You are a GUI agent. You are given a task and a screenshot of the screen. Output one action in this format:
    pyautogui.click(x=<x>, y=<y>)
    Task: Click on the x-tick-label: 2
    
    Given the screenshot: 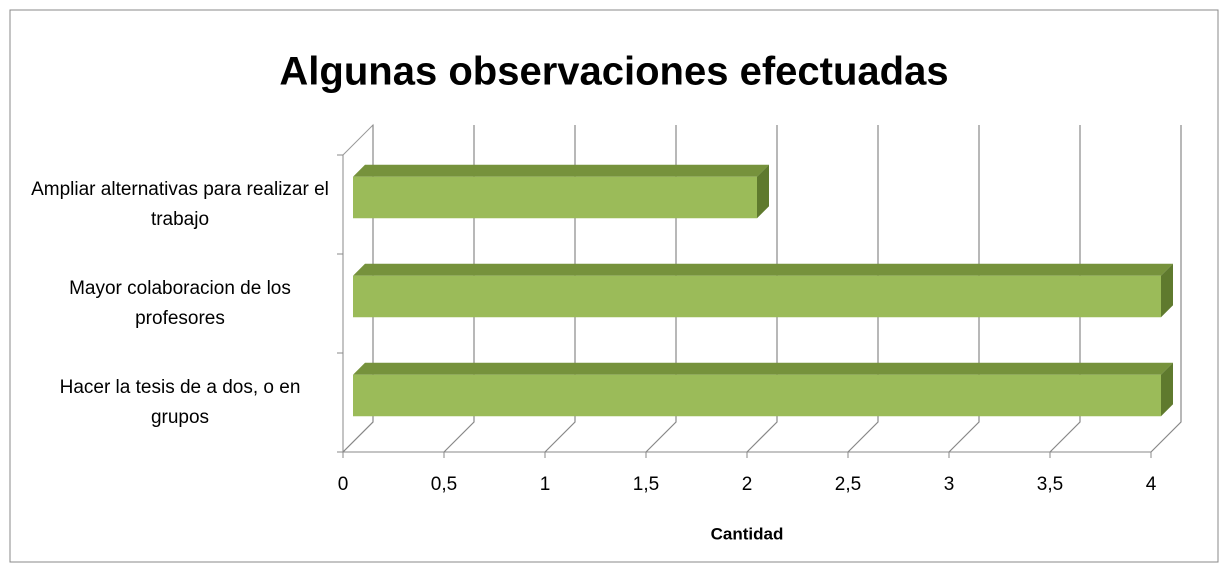 What is the action you would take?
    pyautogui.click(x=747, y=484)
    